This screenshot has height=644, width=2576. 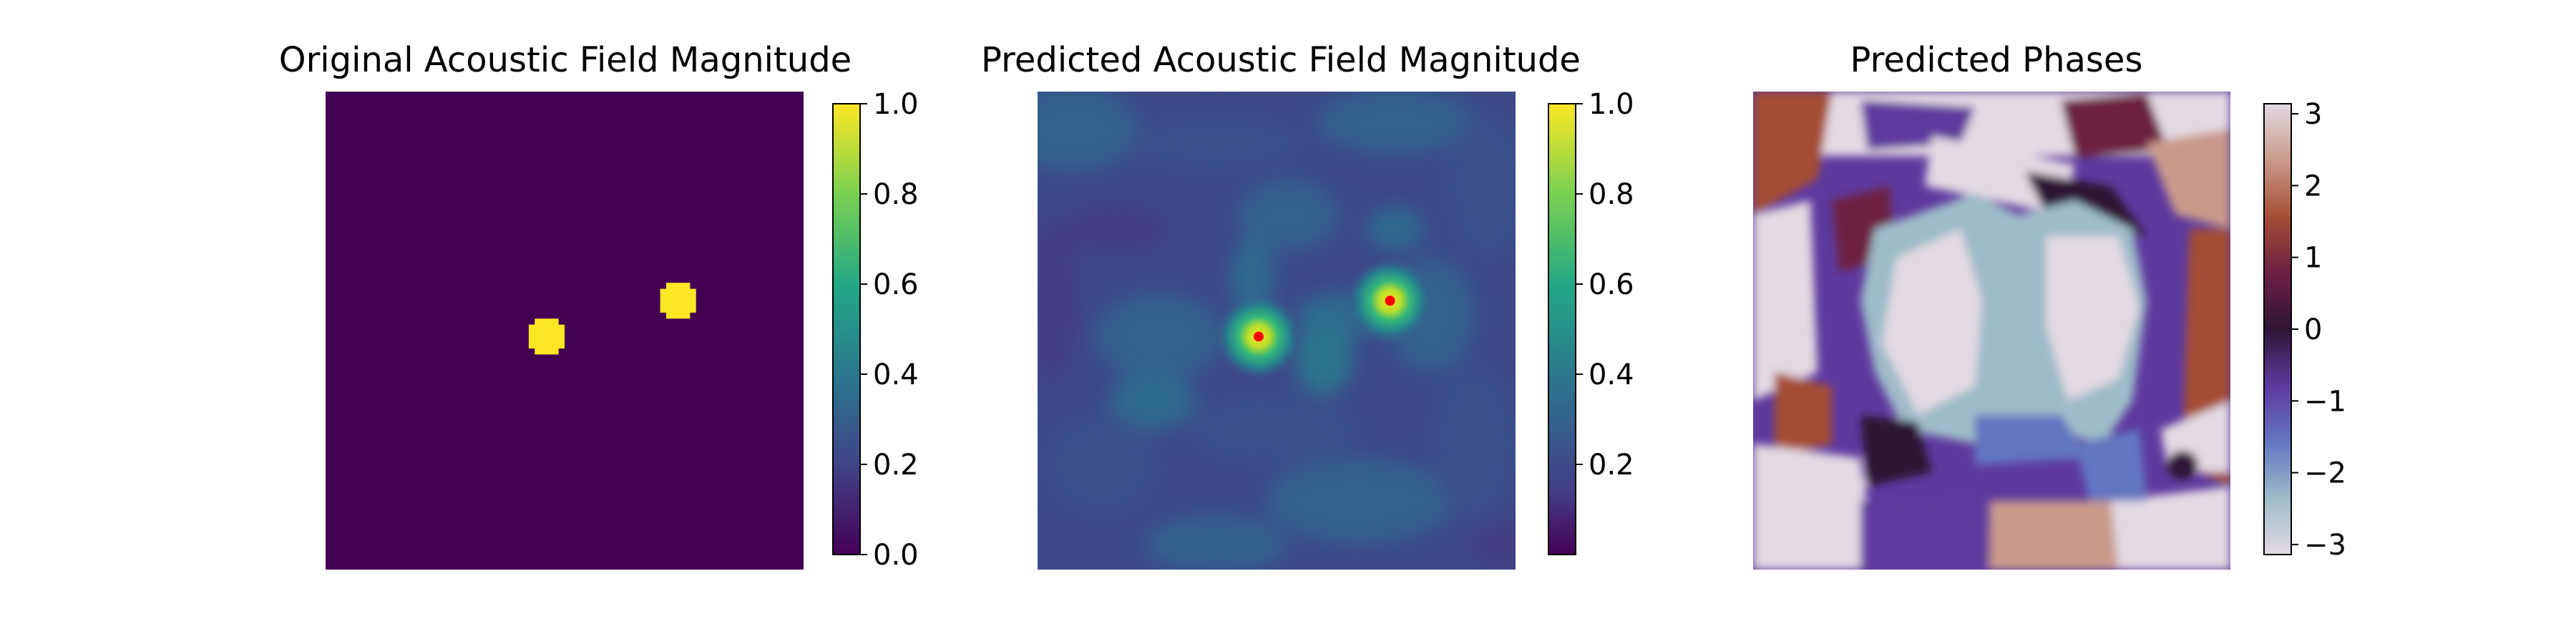 I want to click on chart-title: Predicted Acoustic Field Magnitude, so click(x=1281, y=60).